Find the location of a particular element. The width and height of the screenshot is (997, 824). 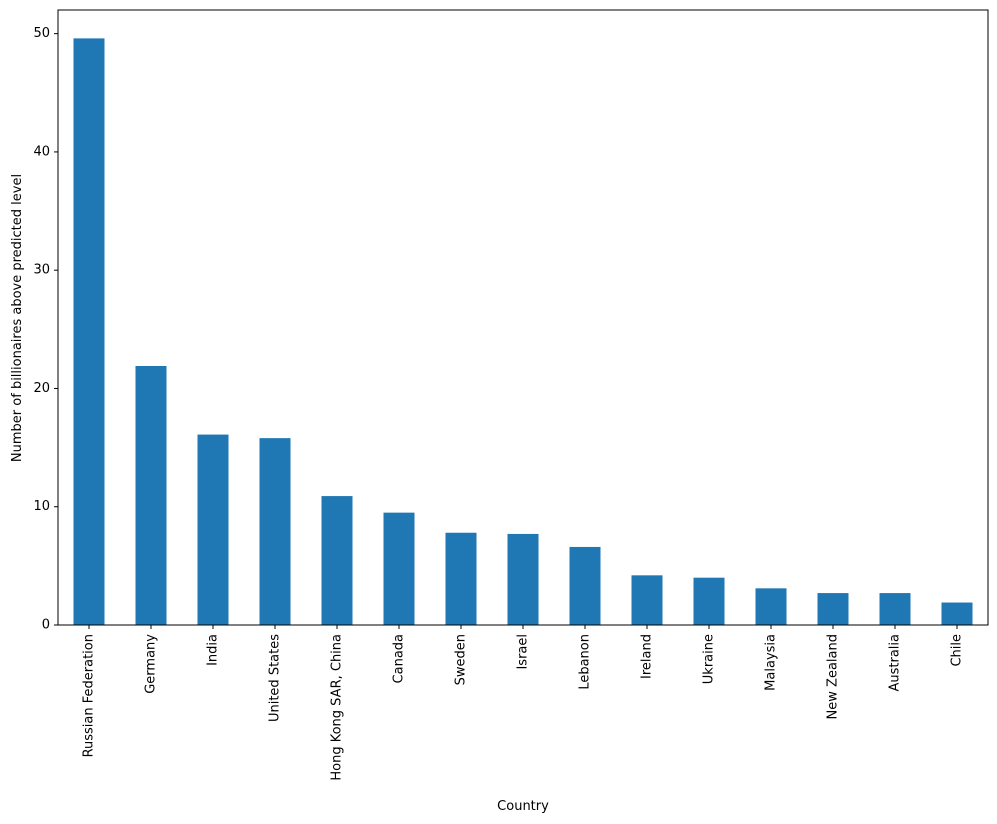

y-tick-label: 40 is located at coordinates (41, 151).